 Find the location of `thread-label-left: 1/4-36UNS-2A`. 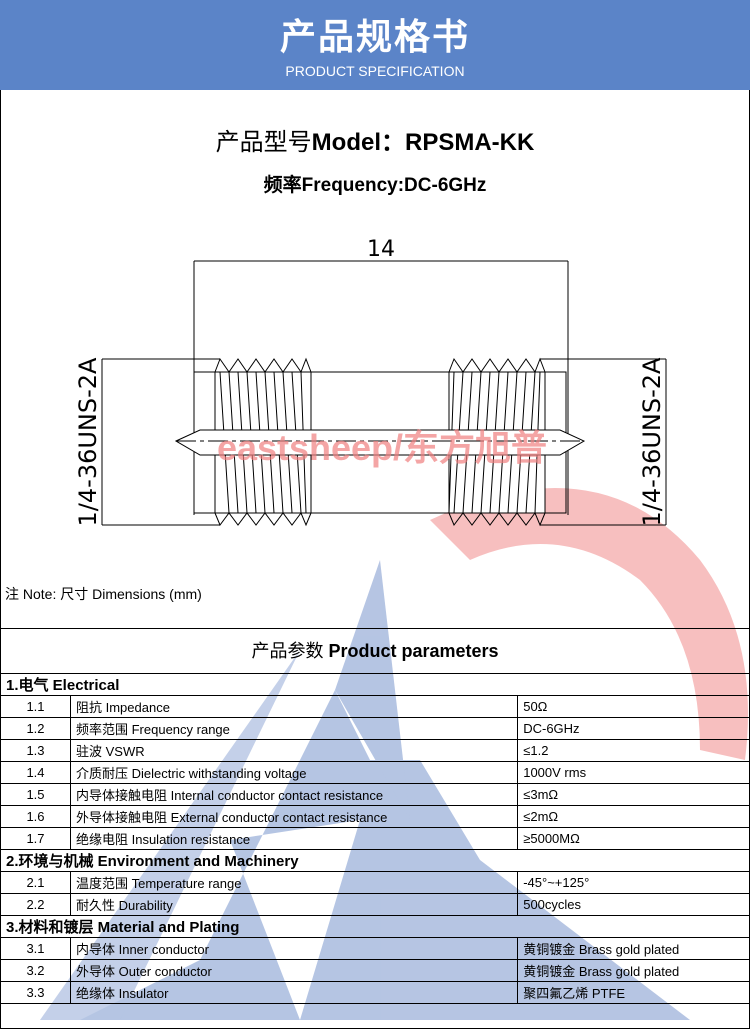

thread-label-left: 1/4-36UNS-2A is located at coordinates (88, 442).